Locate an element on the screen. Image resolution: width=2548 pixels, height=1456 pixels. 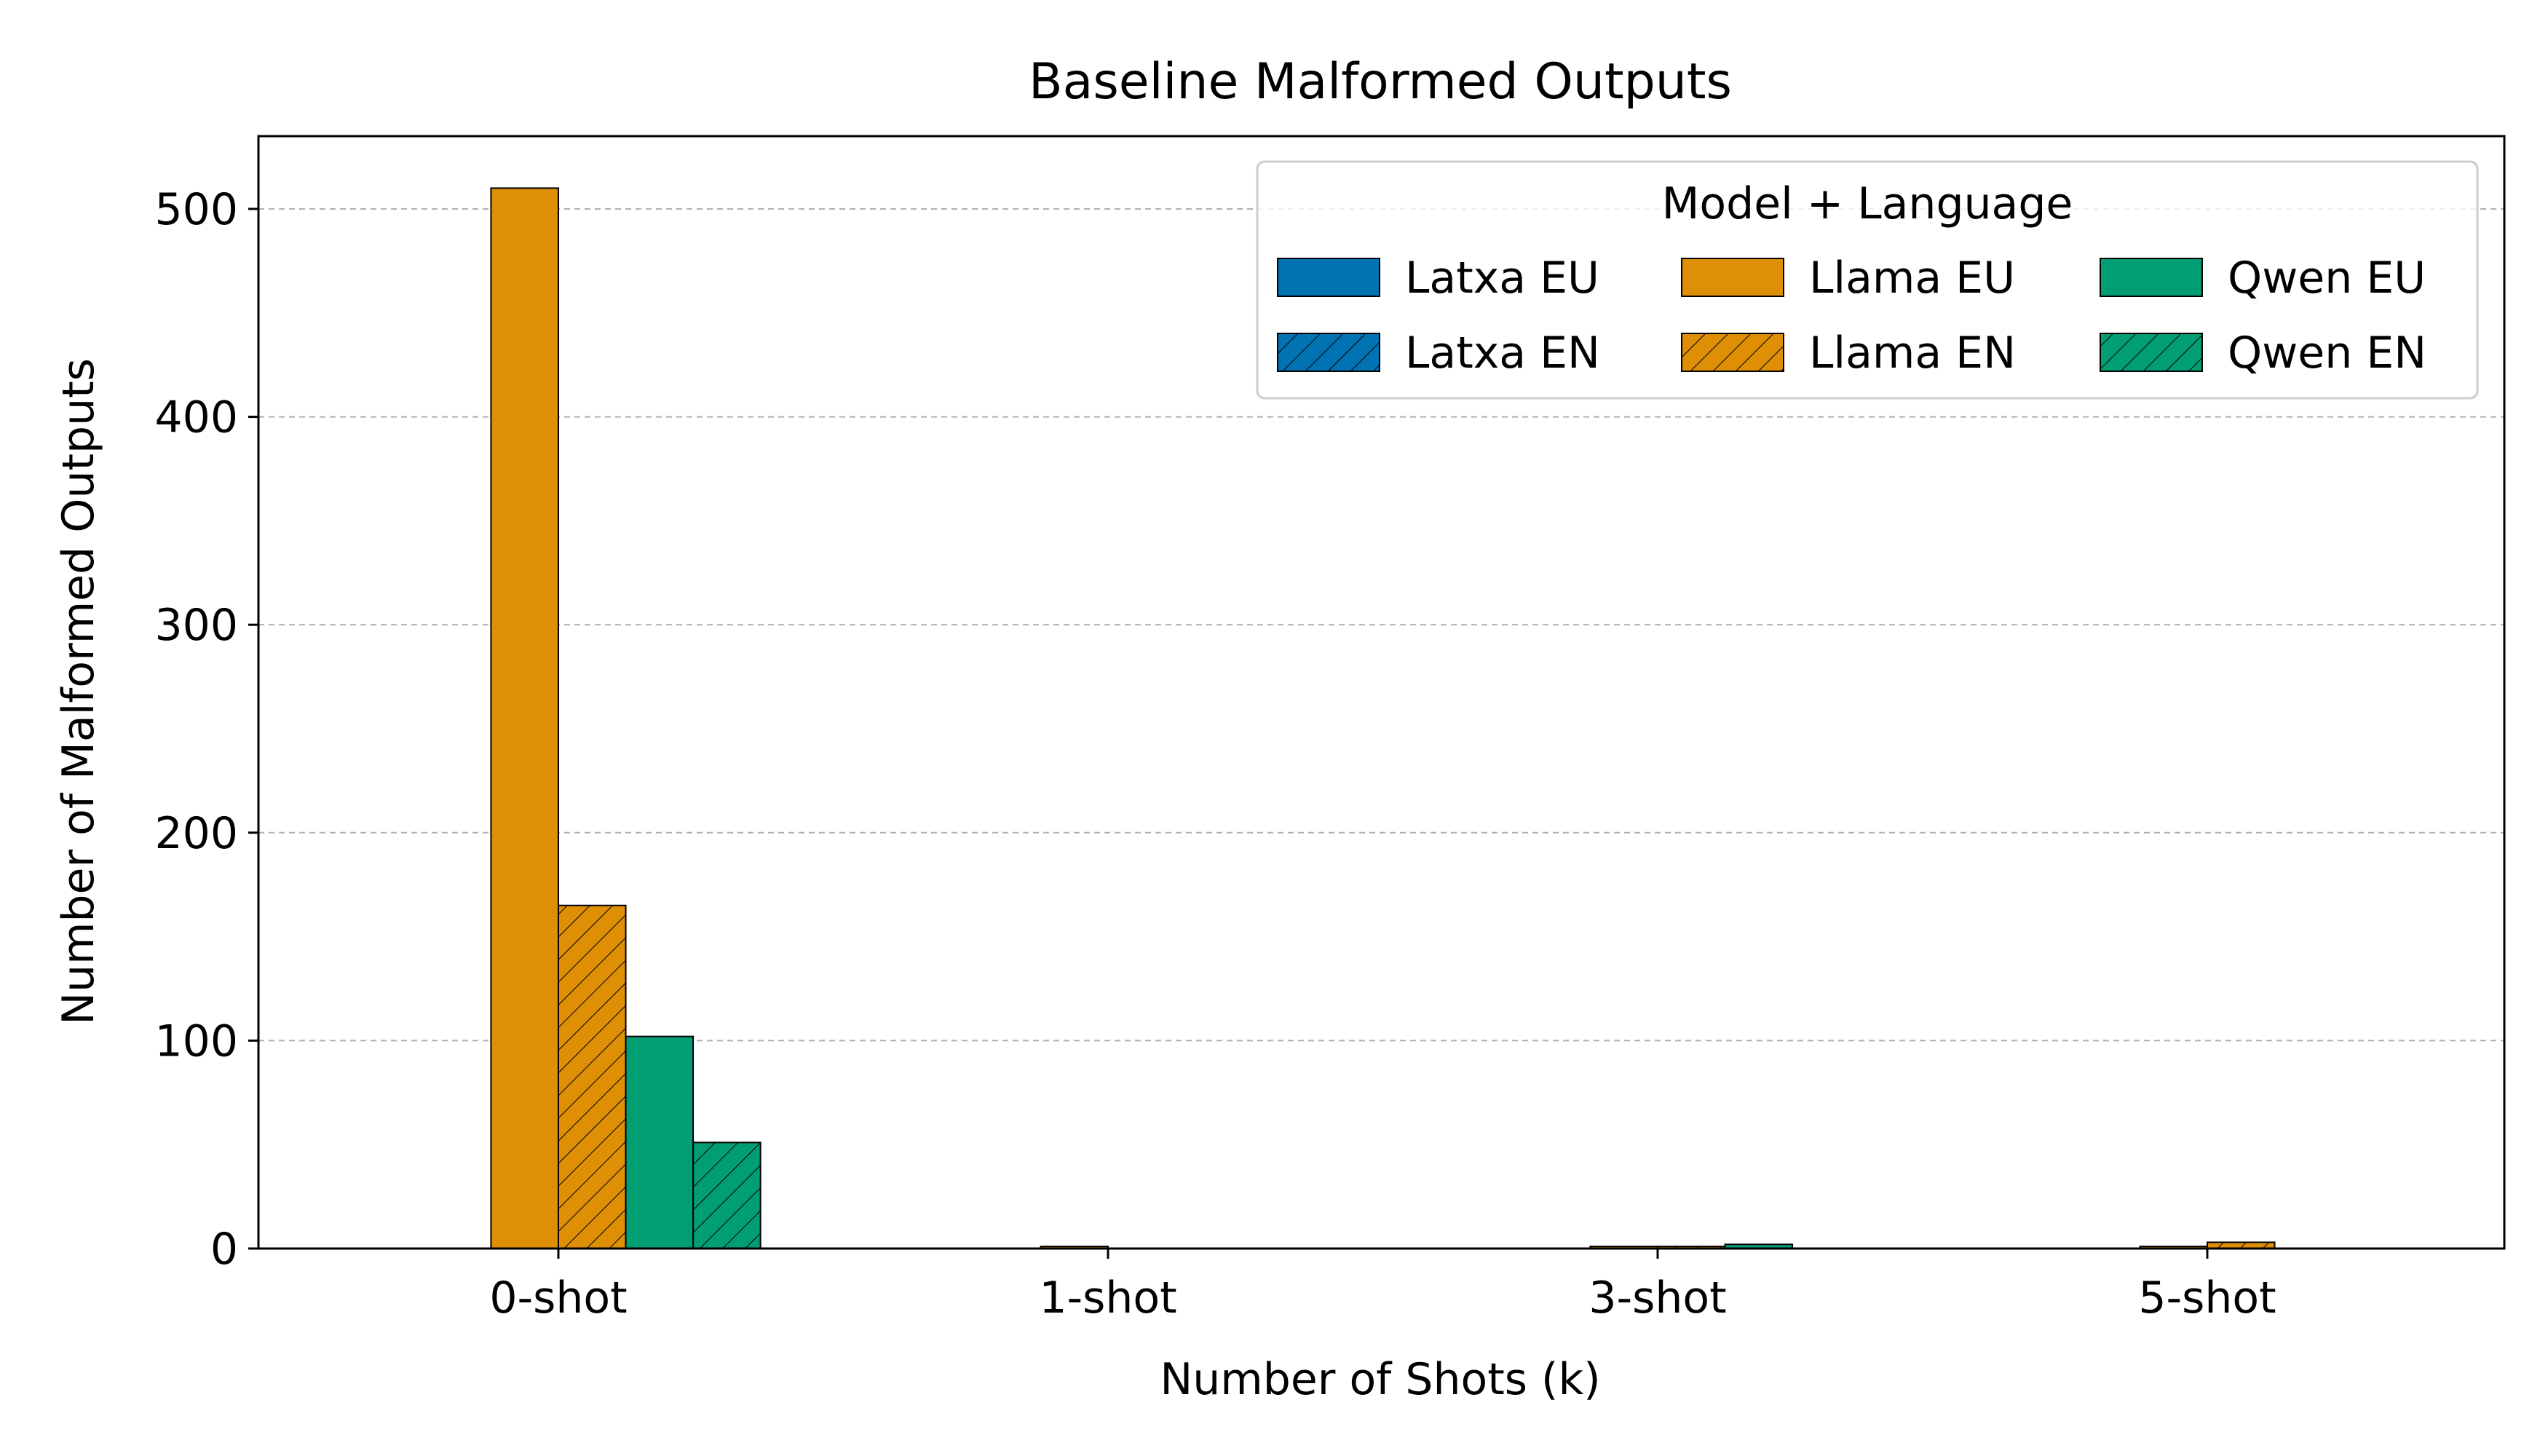
y-tick-label: 300 is located at coordinates (196, 625).